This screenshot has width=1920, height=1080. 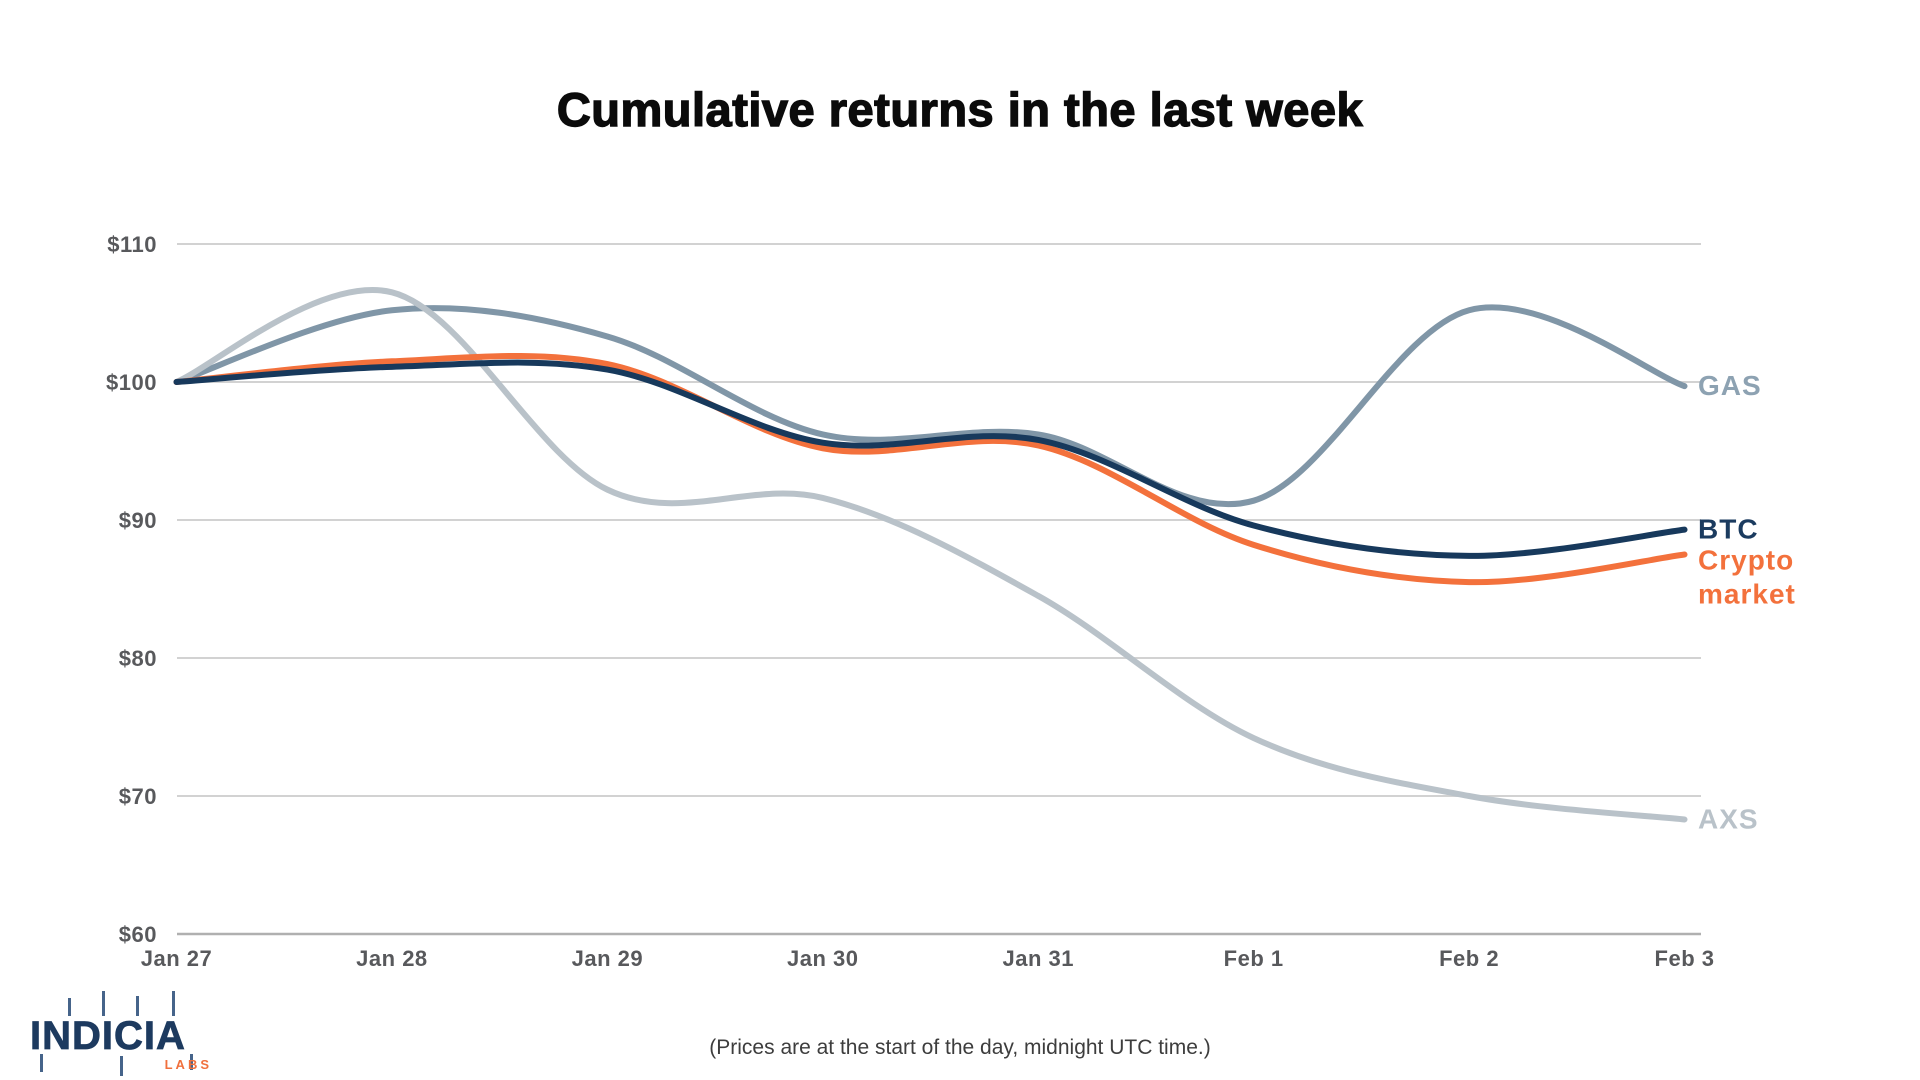 I want to click on x-tick-label-feb-1: Feb 1, so click(x=1254, y=958).